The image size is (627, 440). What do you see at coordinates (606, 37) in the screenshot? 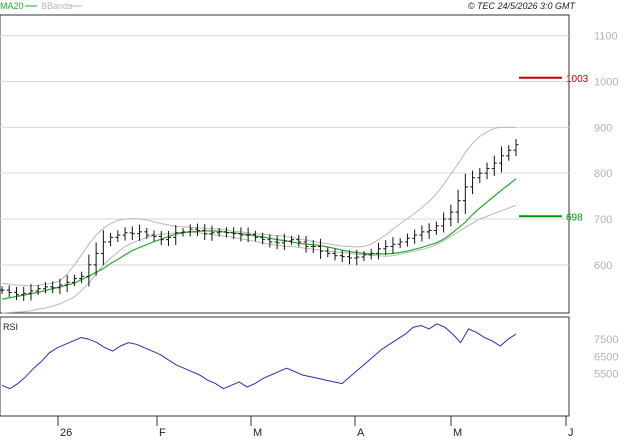
I see `price-tick-label: 1100` at bounding box center [606, 37].